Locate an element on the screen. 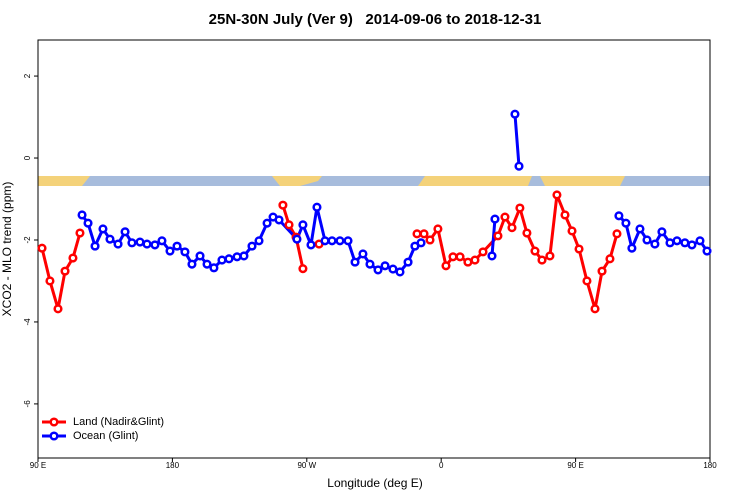  y-tick-label: -4 is located at coordinates (27, 322).